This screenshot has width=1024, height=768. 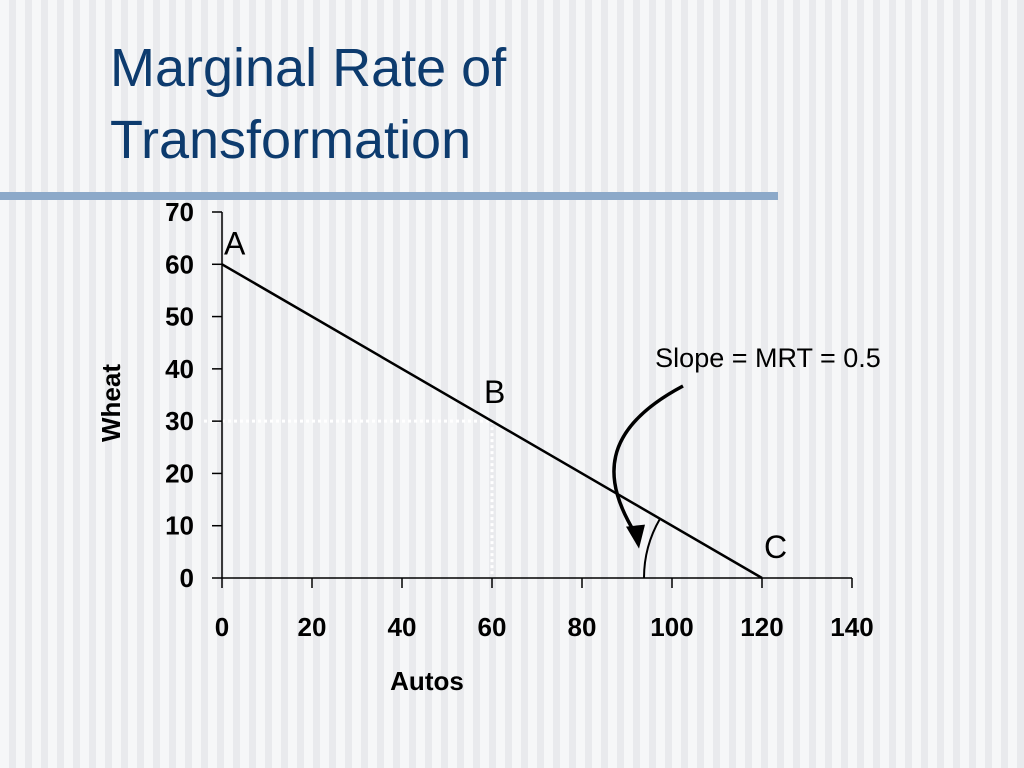 I want to click on title-line-2: Transformation, so click(x=291, y=140).